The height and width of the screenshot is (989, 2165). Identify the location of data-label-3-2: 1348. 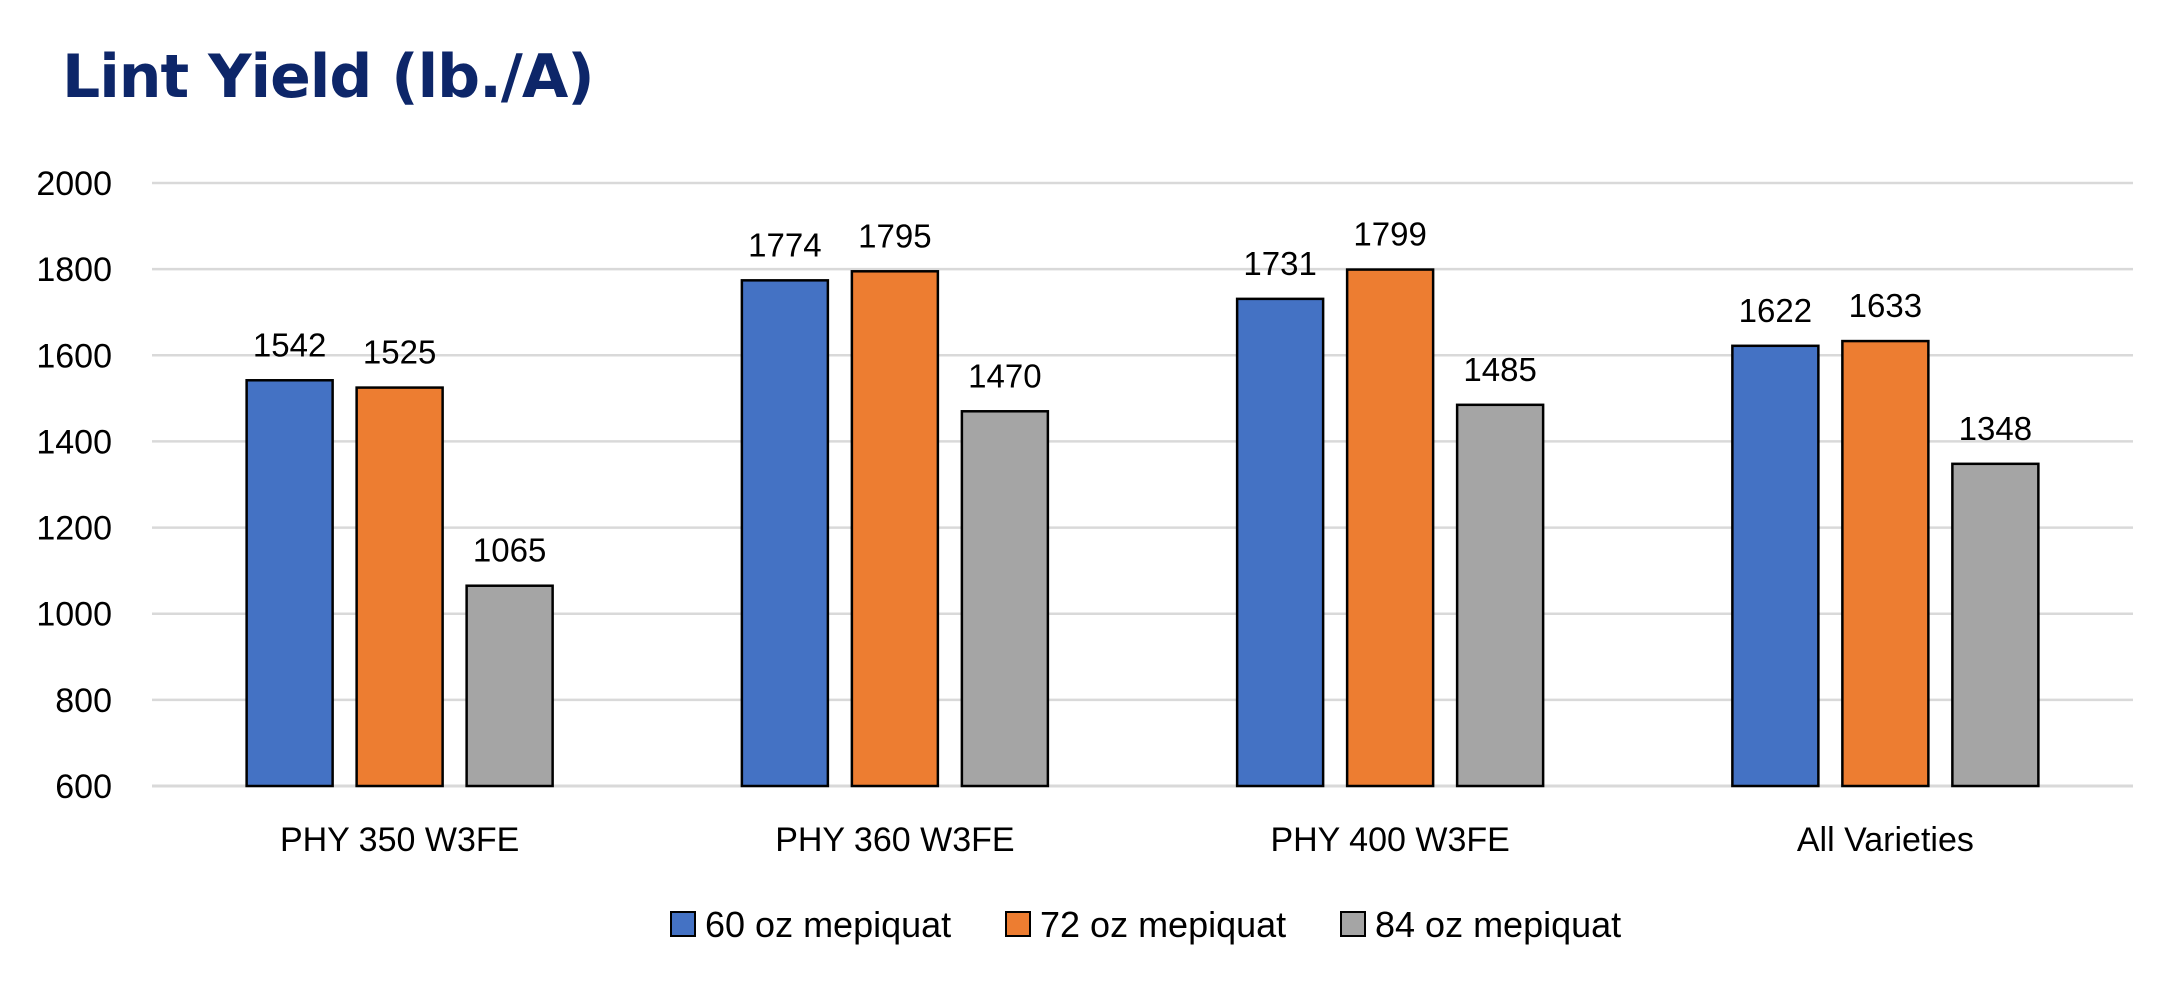
(1995, 428).